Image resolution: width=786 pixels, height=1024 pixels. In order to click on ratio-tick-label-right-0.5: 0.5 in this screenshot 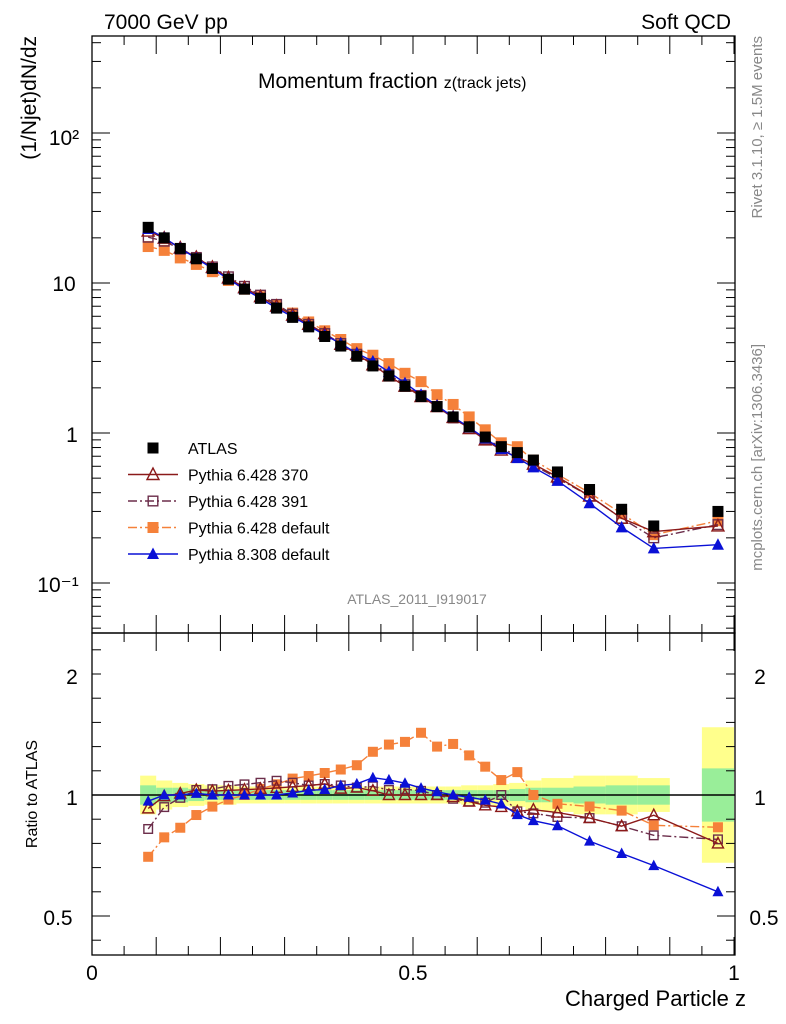, I will do `click(763, 918)`.